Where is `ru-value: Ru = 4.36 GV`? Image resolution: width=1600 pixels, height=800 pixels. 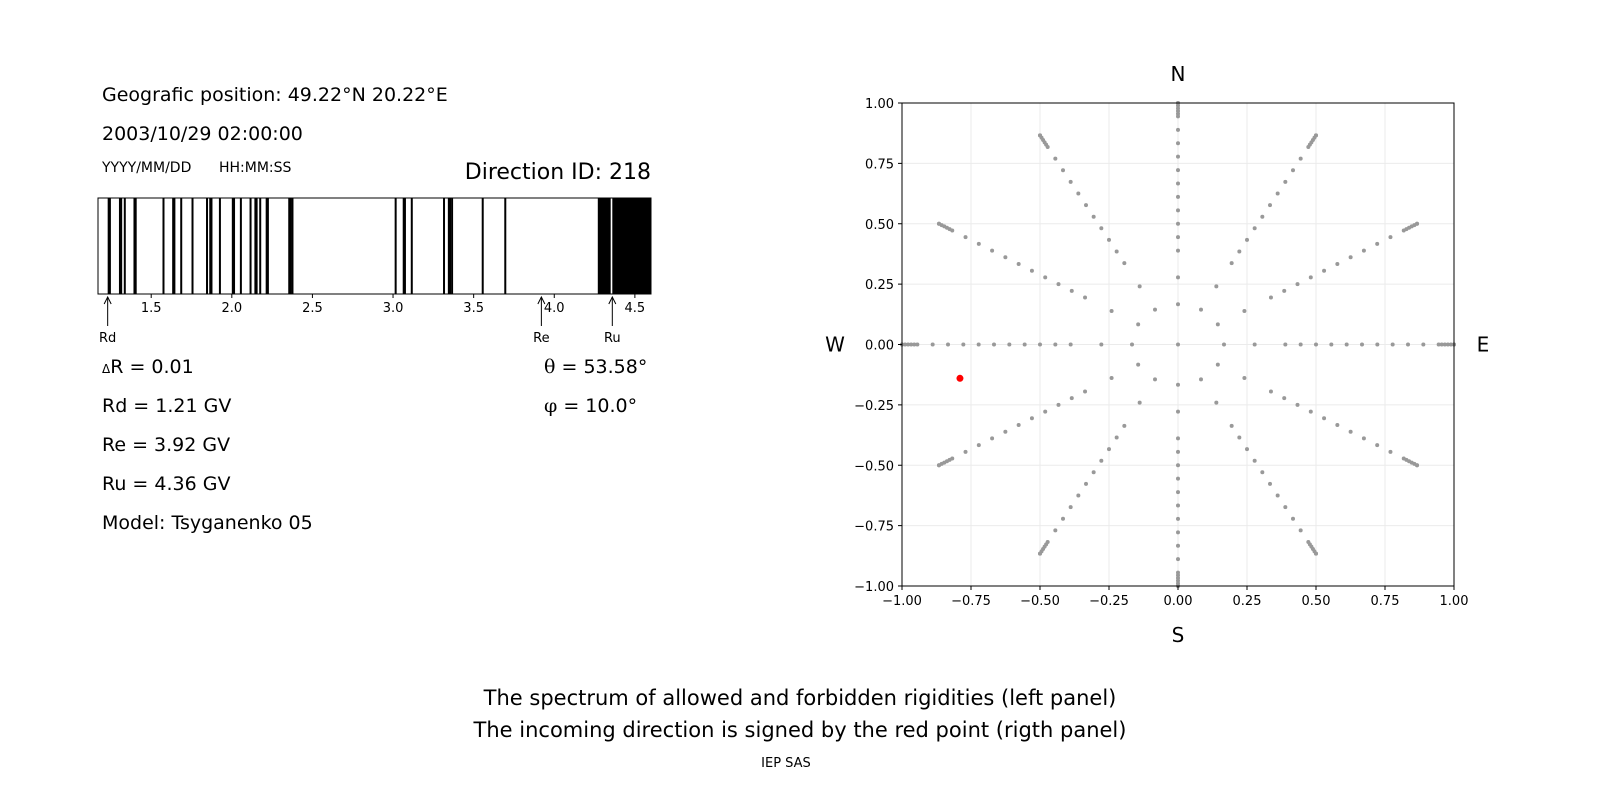 ru-value: Ru = 4.36 GV is located at coordinates (166, 484).